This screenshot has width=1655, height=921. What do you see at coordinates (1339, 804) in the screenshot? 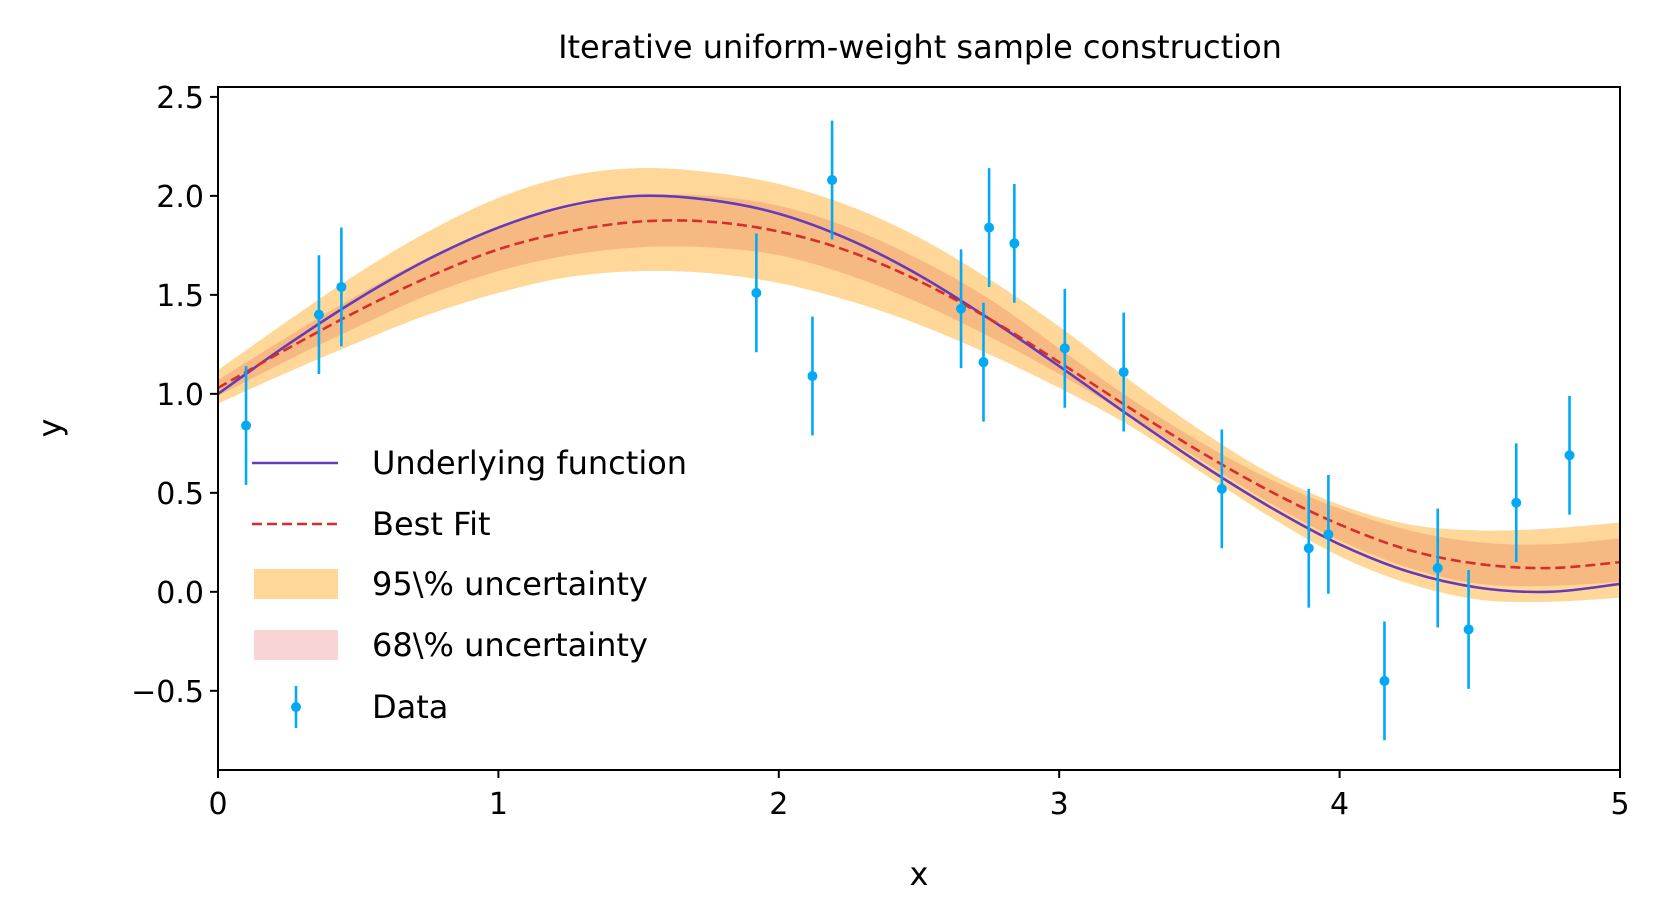
I see `x-tick-label: 4` at bounding box center [1339, 804].